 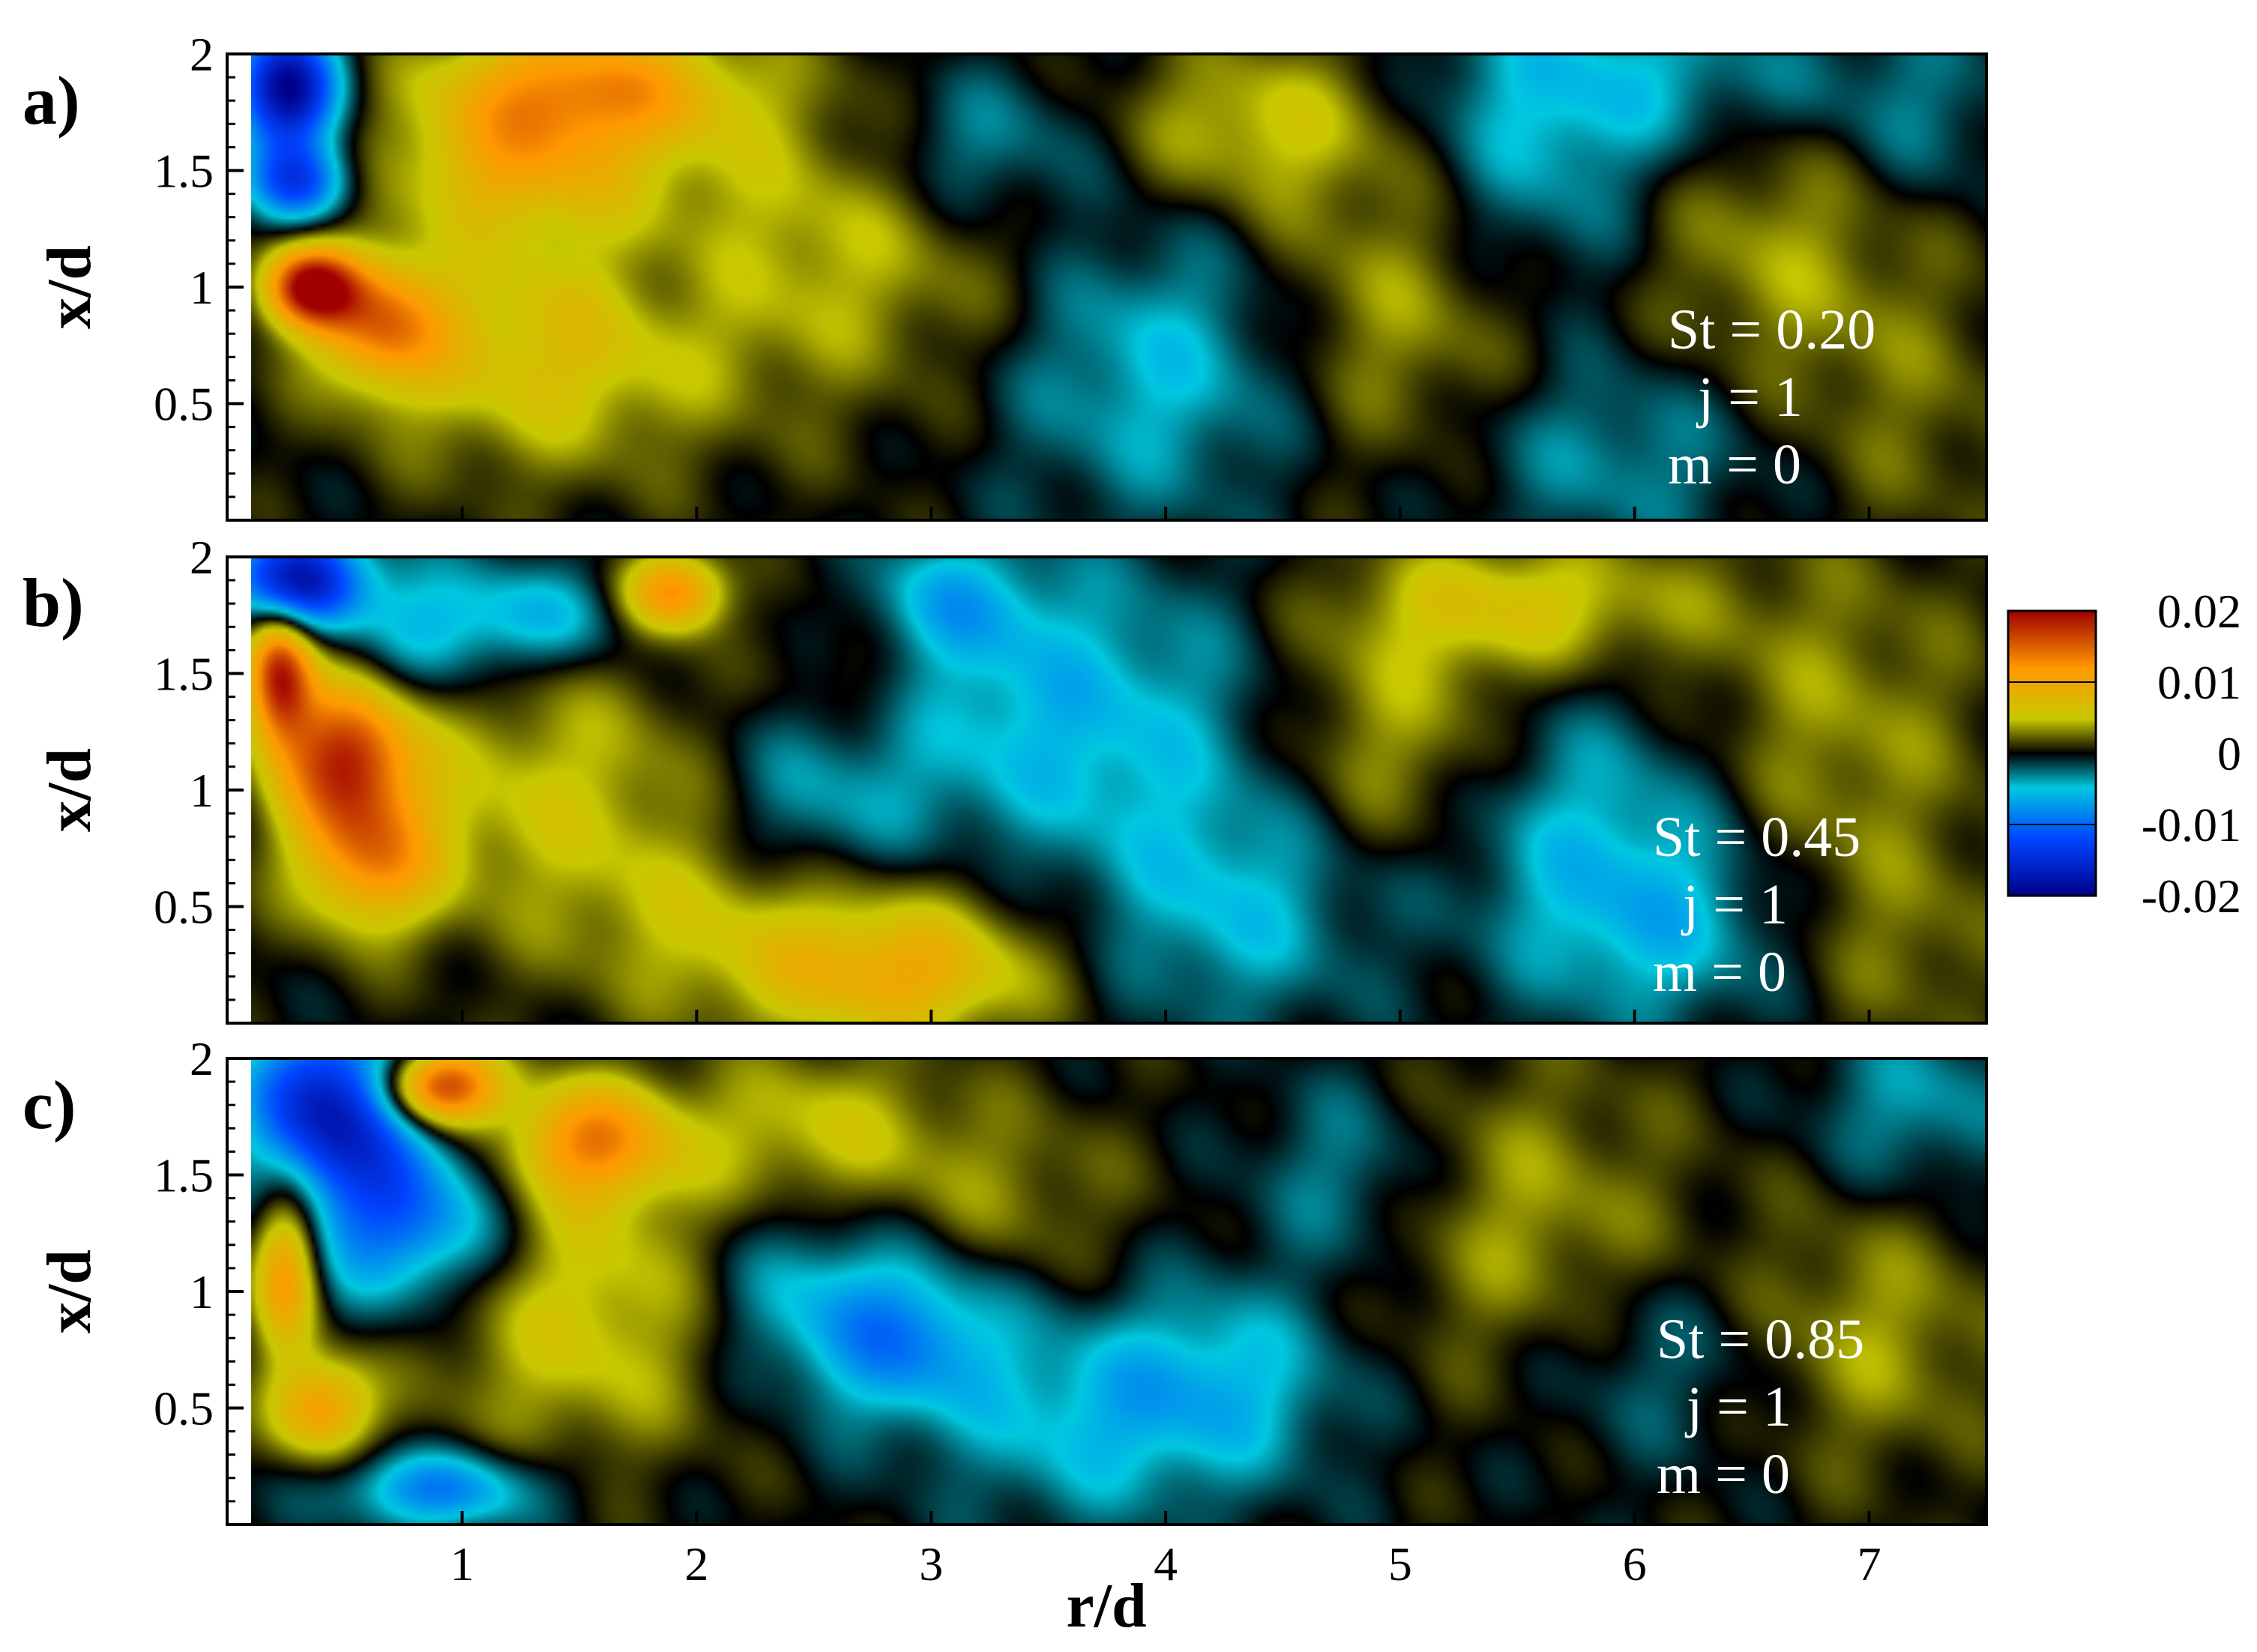 I want to click on y-ticks-a: 0.5 1 1.5 2, so click(x=199, y=263).